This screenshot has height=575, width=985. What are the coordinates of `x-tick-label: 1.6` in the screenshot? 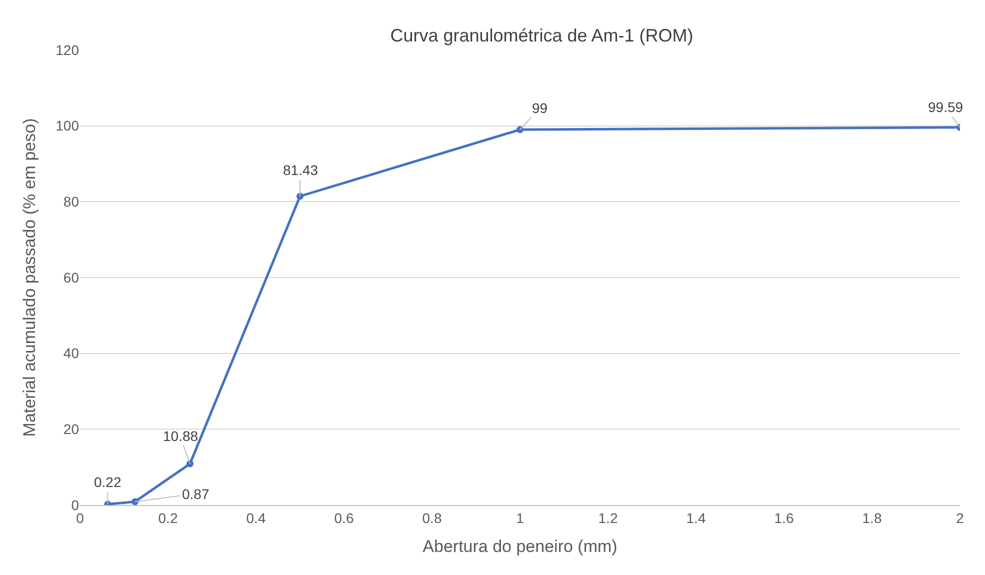 It's located at (784, 518).